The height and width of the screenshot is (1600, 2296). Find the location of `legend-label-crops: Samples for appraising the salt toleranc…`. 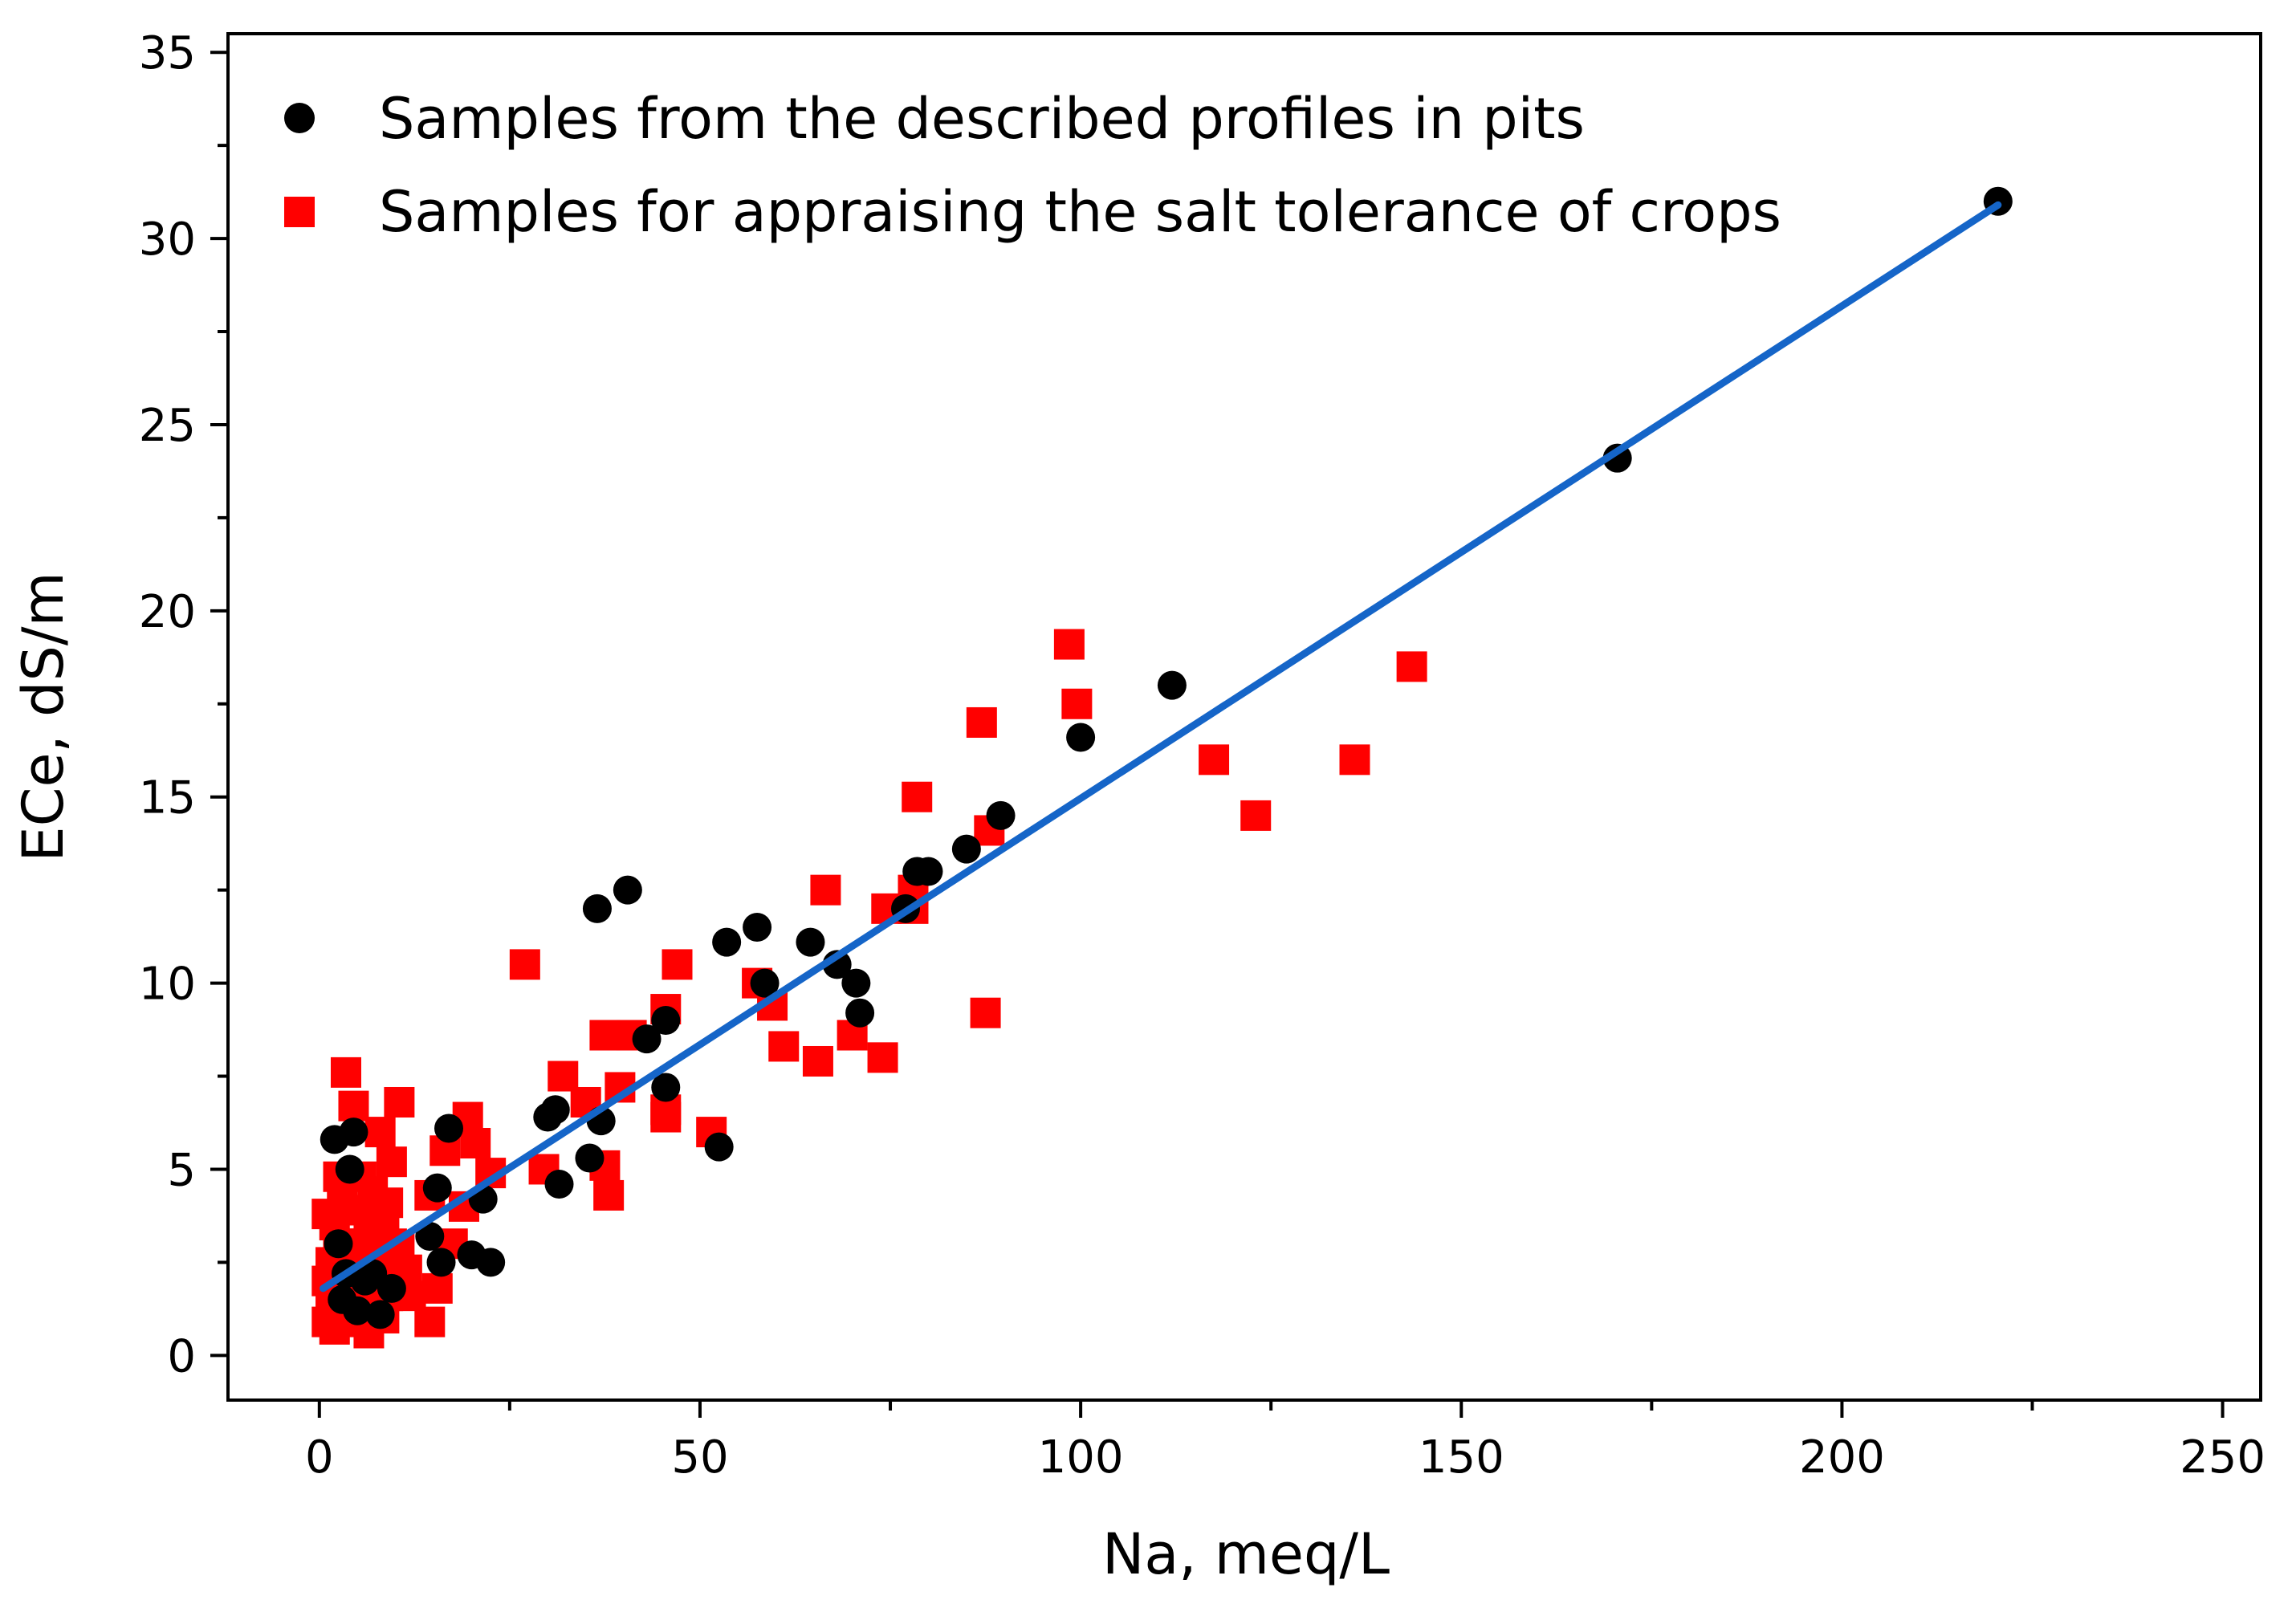

legend-label-crops: Samples for appraising the salt toleranc… is located at coordinates (1080, 212).